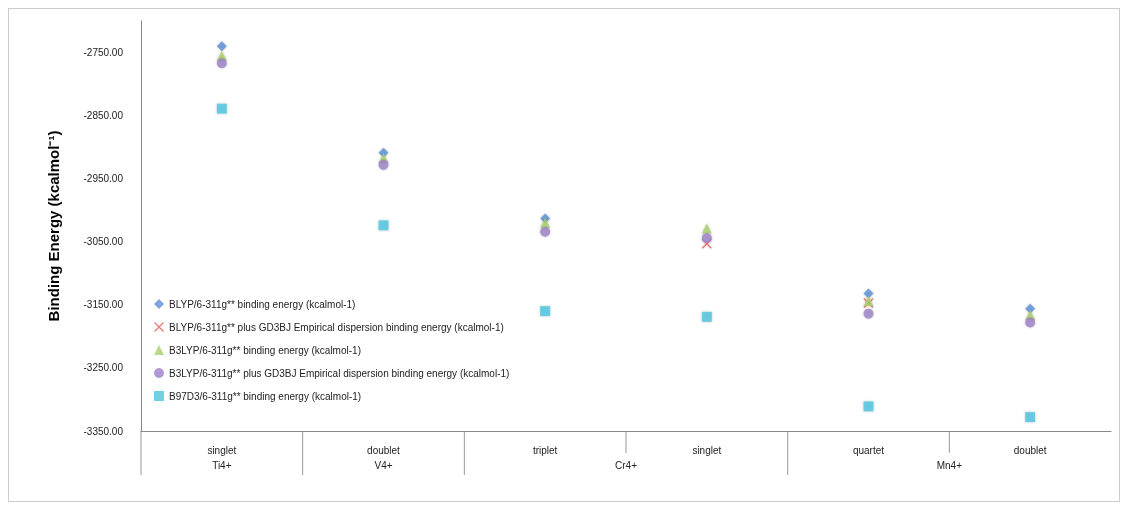 This screenshot has width=1128, height=510. Describe the element at coordinates (383, 465) in the screenshot. I see `text: V4+` at that location.